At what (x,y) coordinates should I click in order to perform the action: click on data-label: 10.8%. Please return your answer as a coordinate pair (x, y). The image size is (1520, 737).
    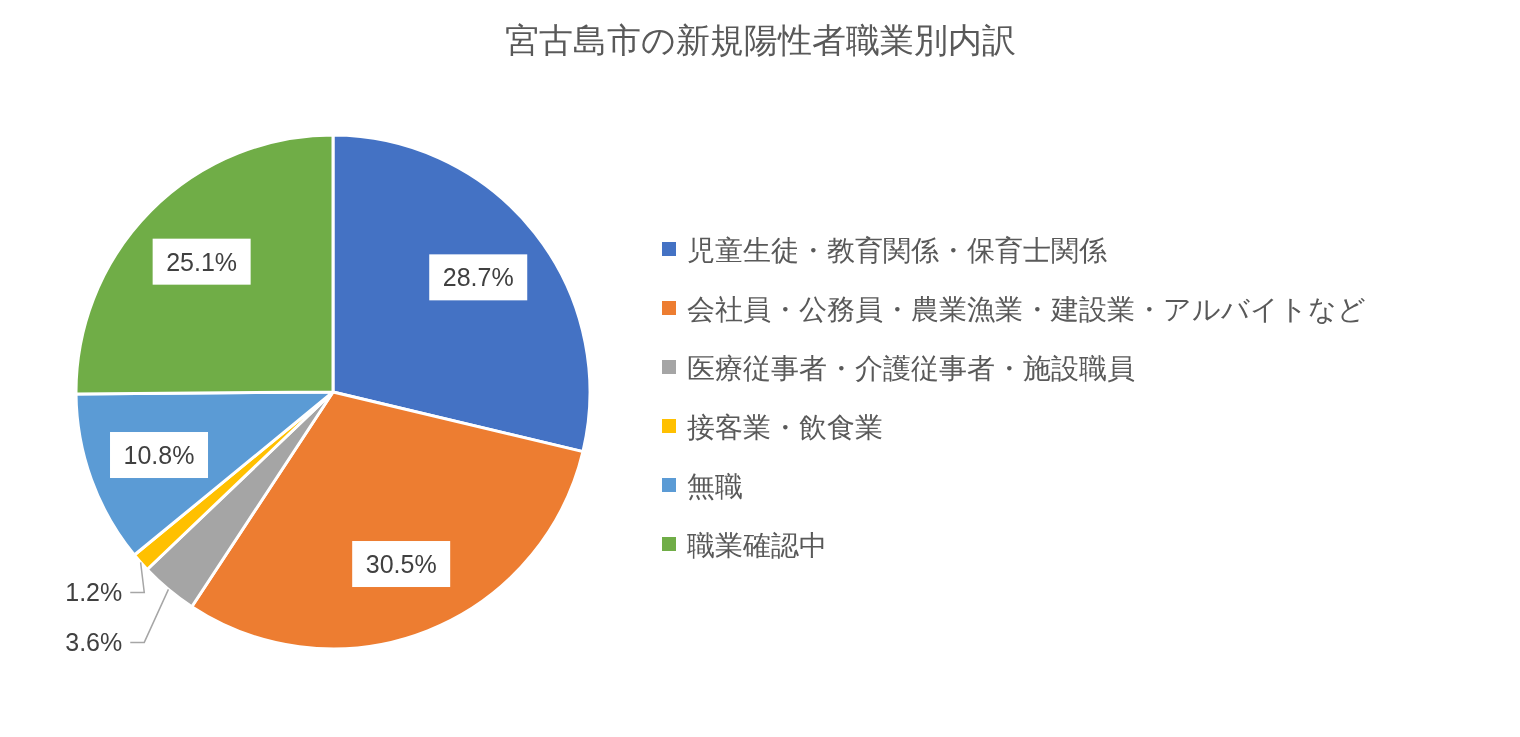
    Looking at the image, I should click on (159, 455).